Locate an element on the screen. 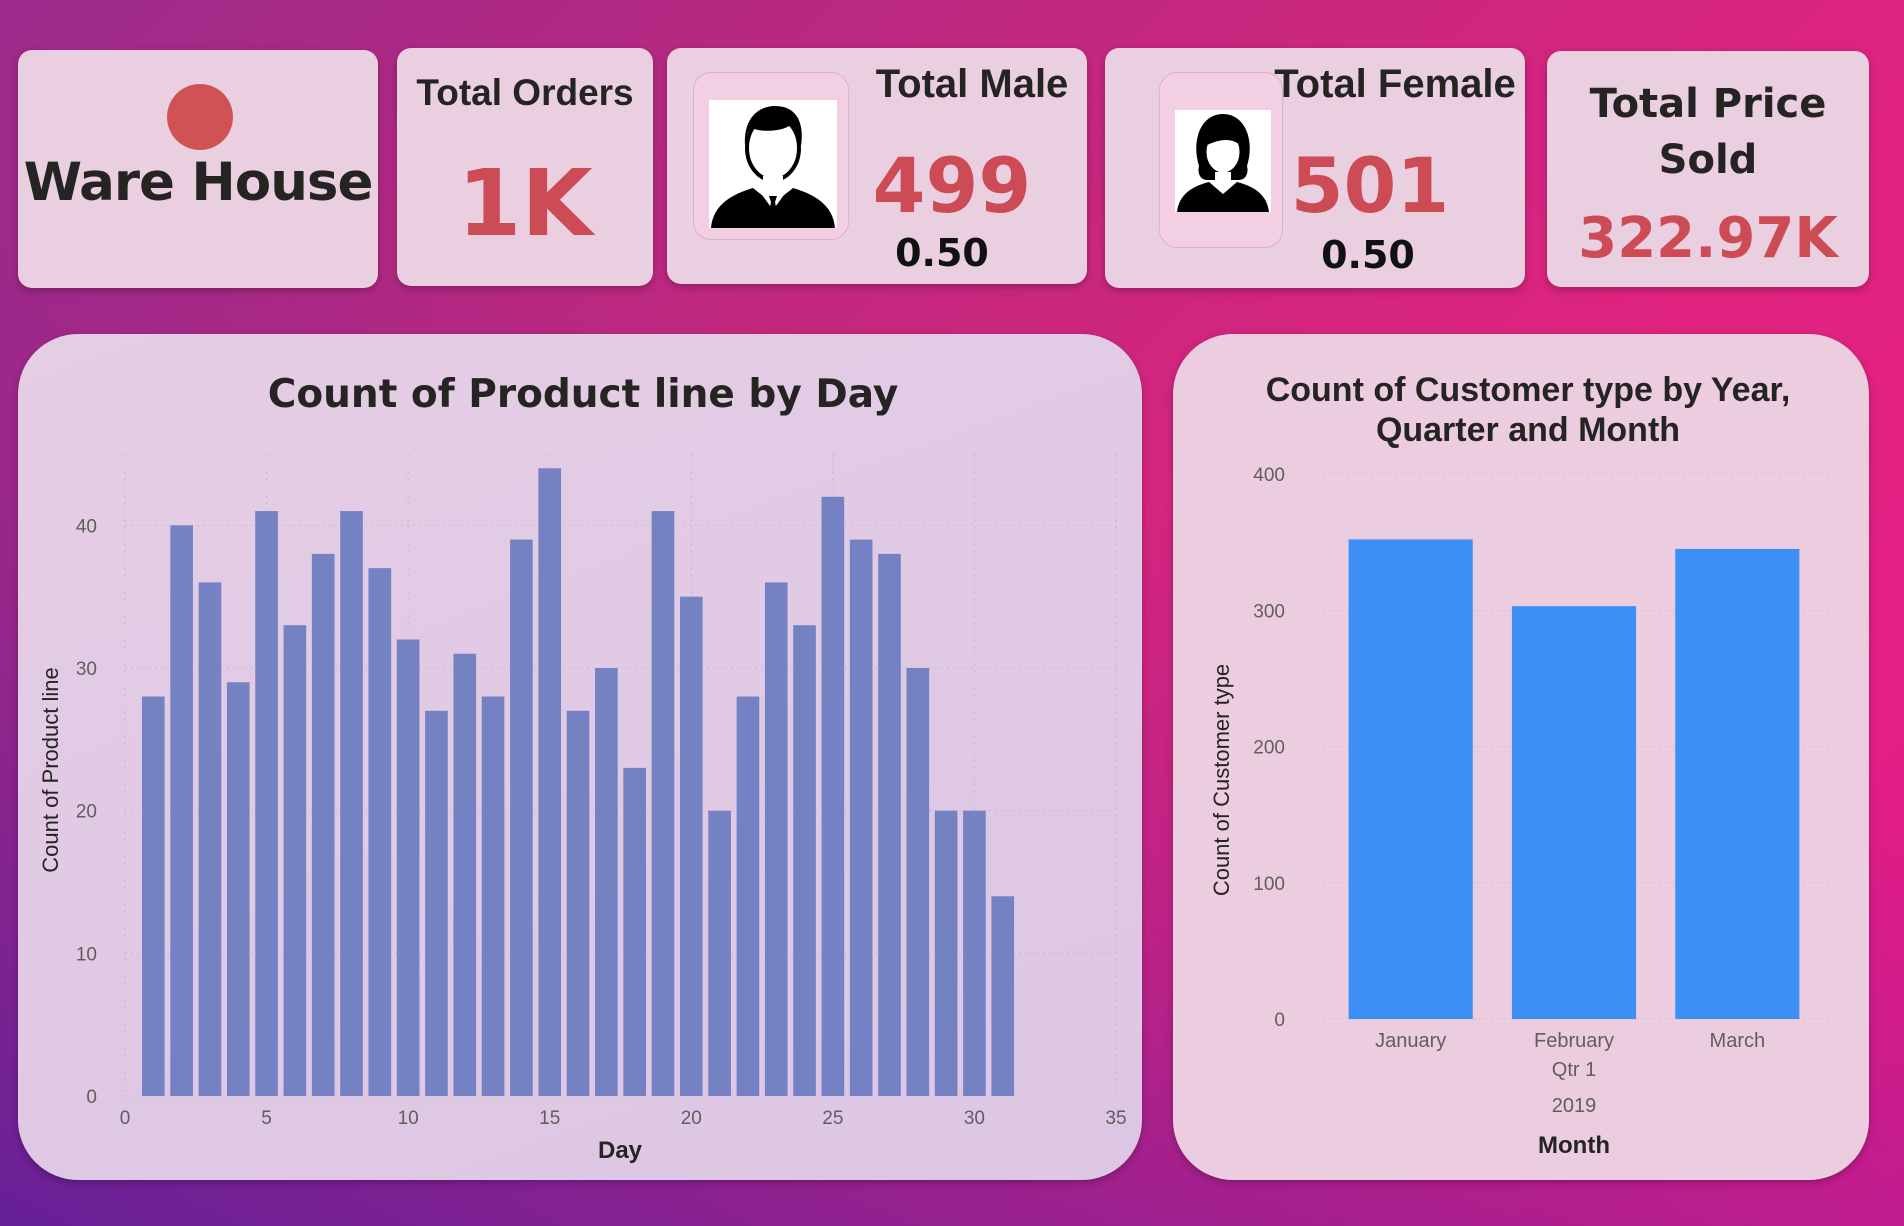 The image size is (1904, 1226). x-tick-label: 5 is located at coordinates (266, 1118).